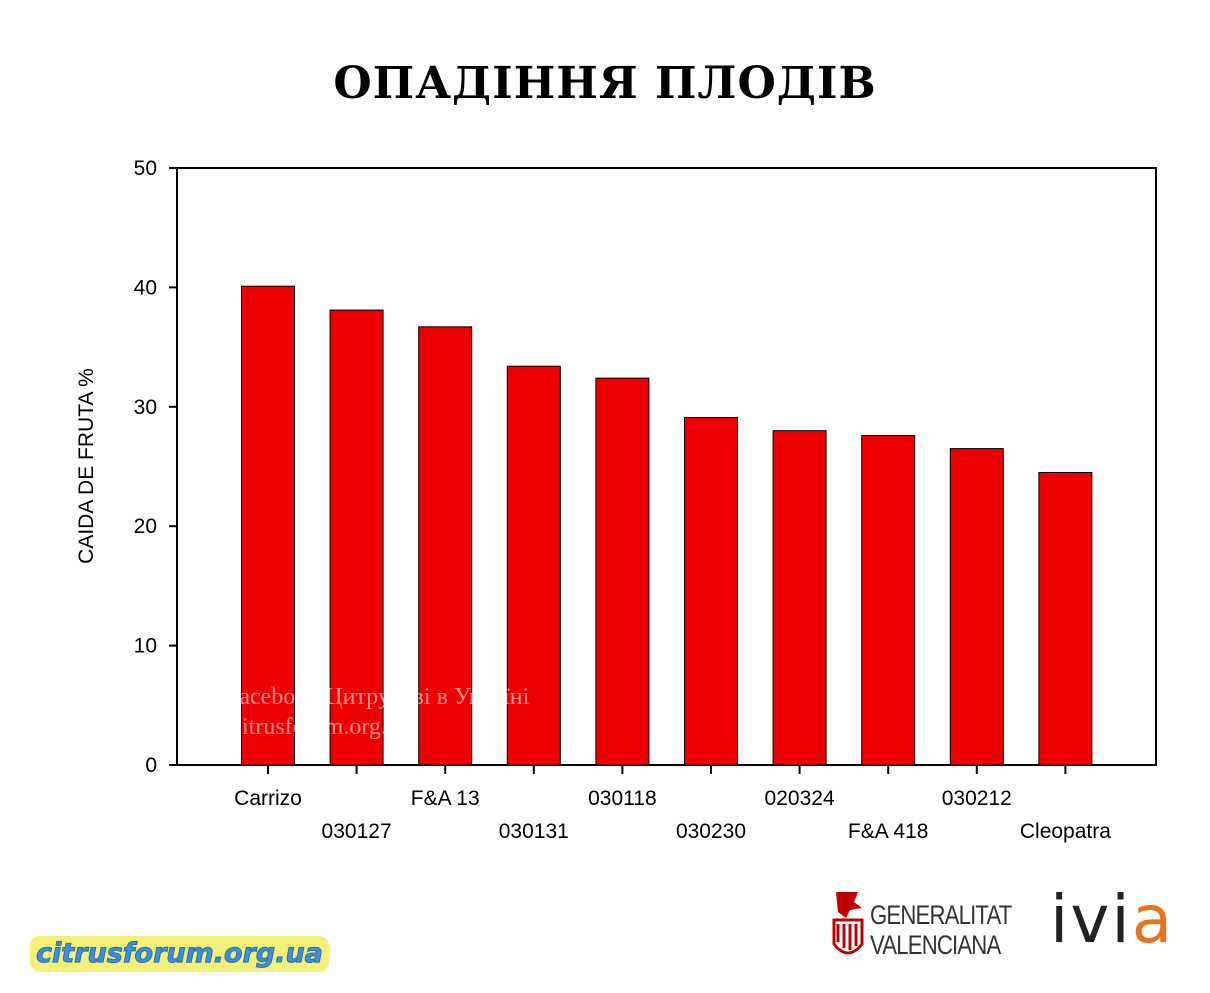 Image resolution: width=1210 pixels, height=993 pixels. I want to click on watermark-line-1: Facebook Цитрусові в Україні, so click(378, 697).